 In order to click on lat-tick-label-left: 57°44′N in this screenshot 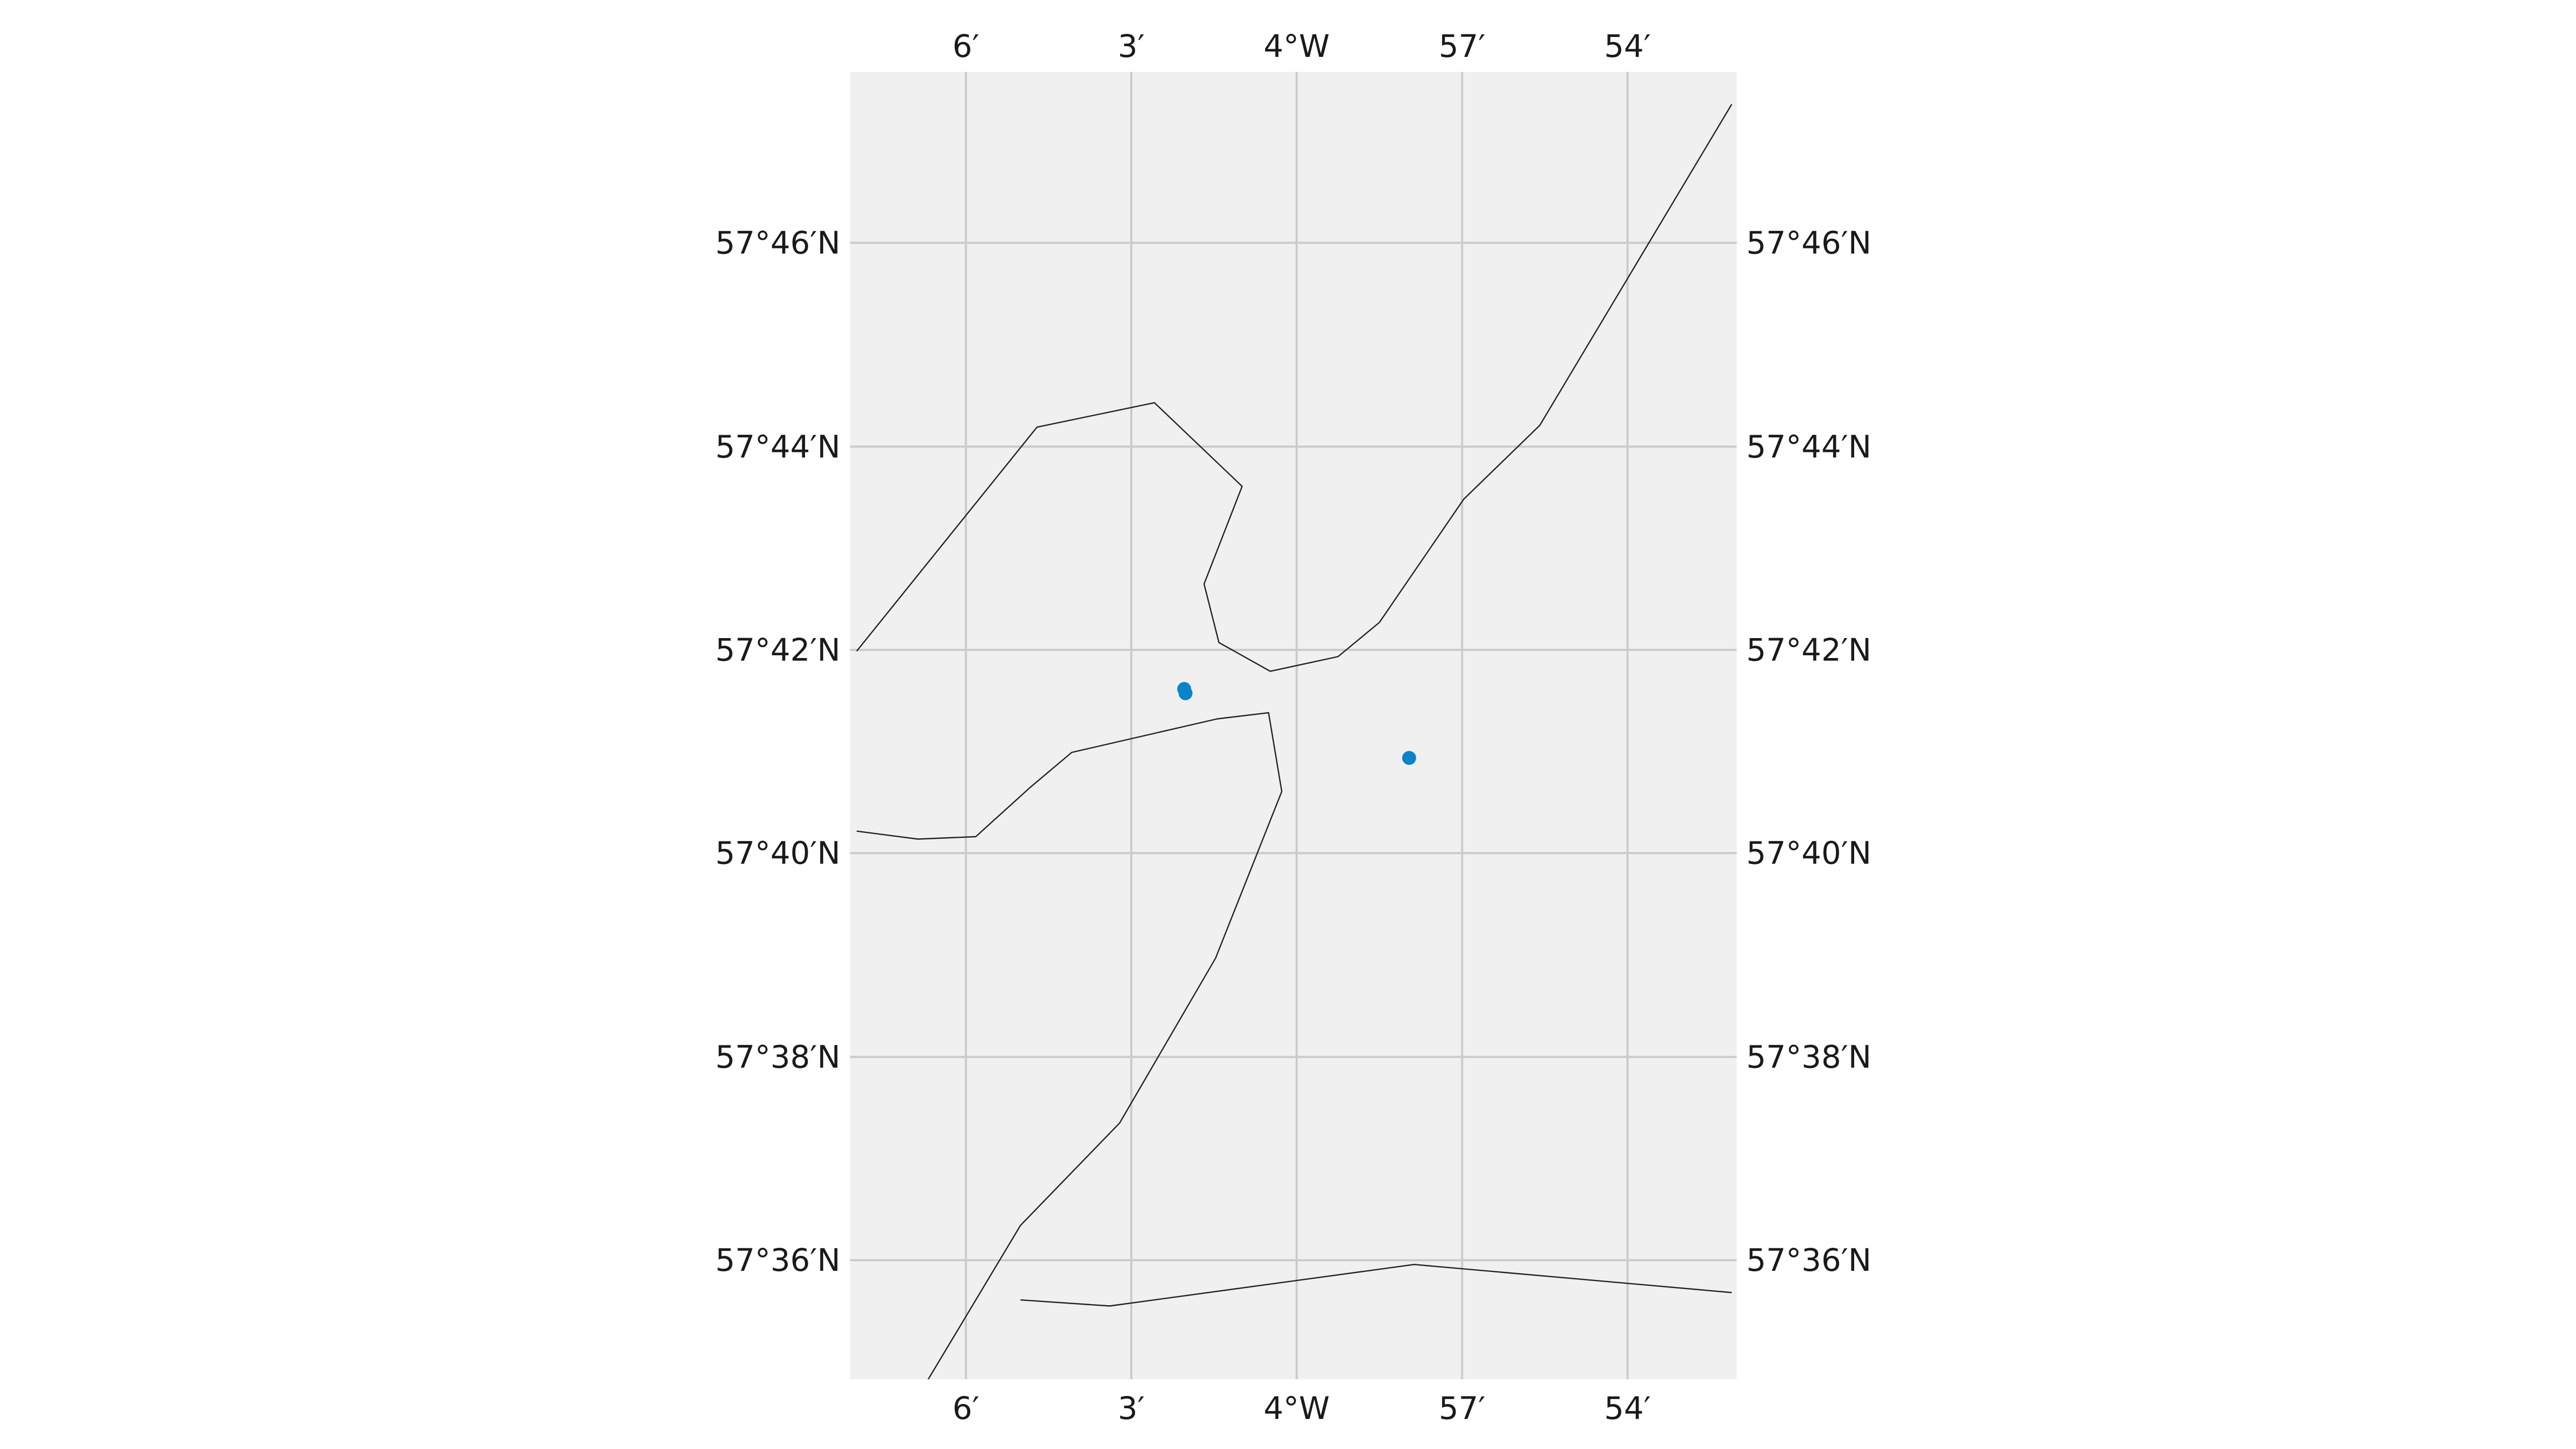, I will do `click(777, 446)`.